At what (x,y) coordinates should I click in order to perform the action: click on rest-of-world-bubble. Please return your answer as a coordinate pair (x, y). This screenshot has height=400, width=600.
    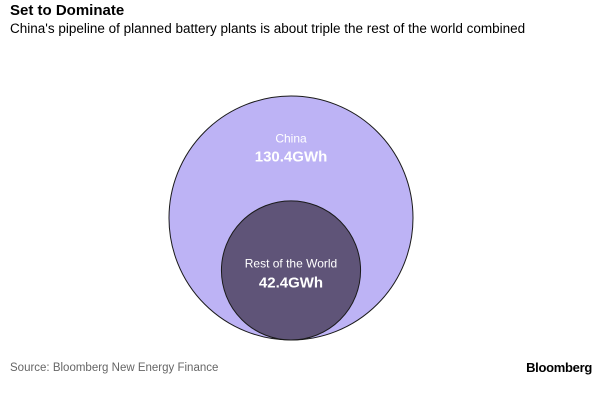
    Looking at the image, I should click on (291, 270).